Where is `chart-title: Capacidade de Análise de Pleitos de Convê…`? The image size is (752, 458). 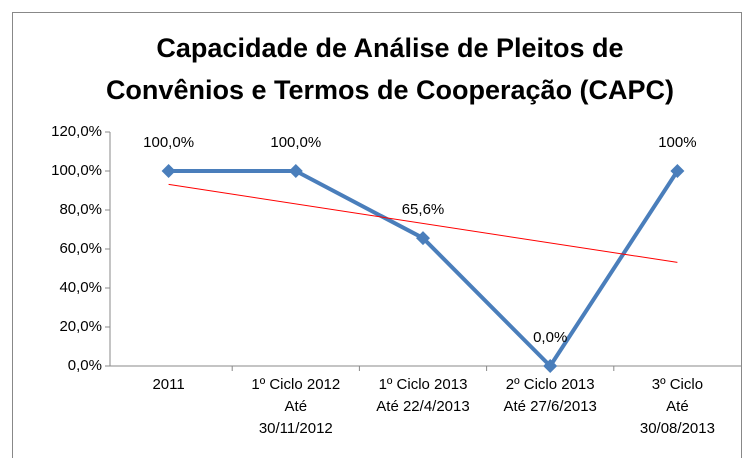 chart-title: Capacidade de Análise de Pleitos de Convê… is located at coordinates (390, 69).